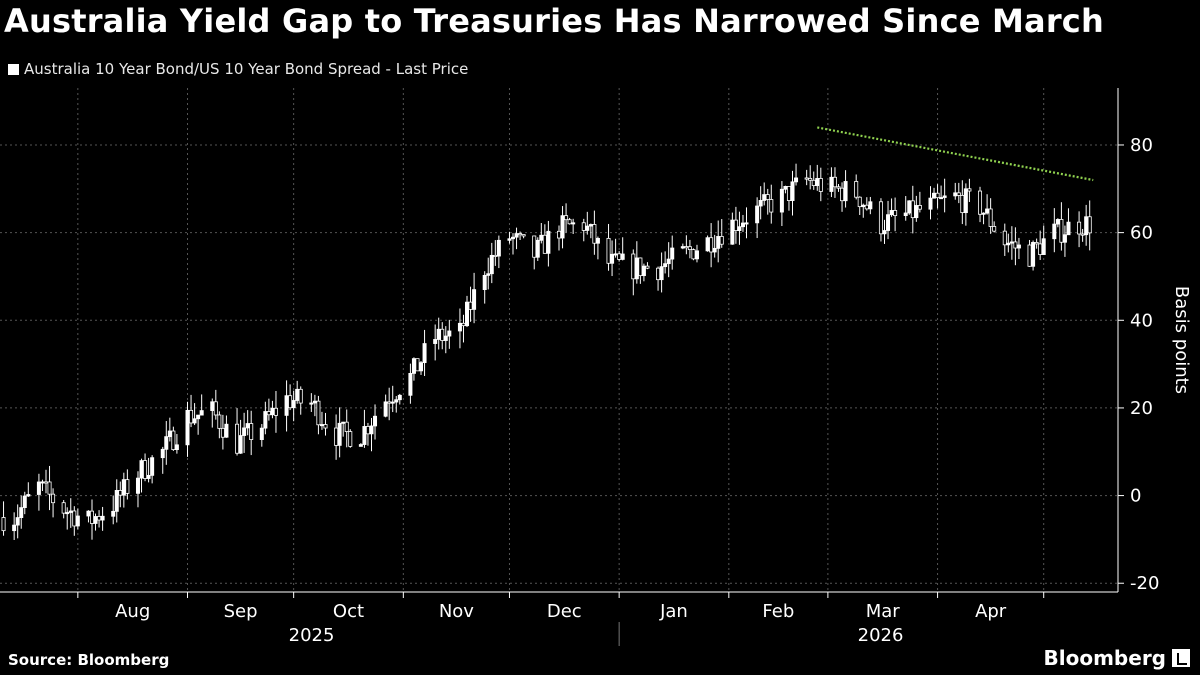  What do you see at coordinates (348, 611) in the screenshot?
I see `x-tick-label: Oct` at bounding box center [348, 611].